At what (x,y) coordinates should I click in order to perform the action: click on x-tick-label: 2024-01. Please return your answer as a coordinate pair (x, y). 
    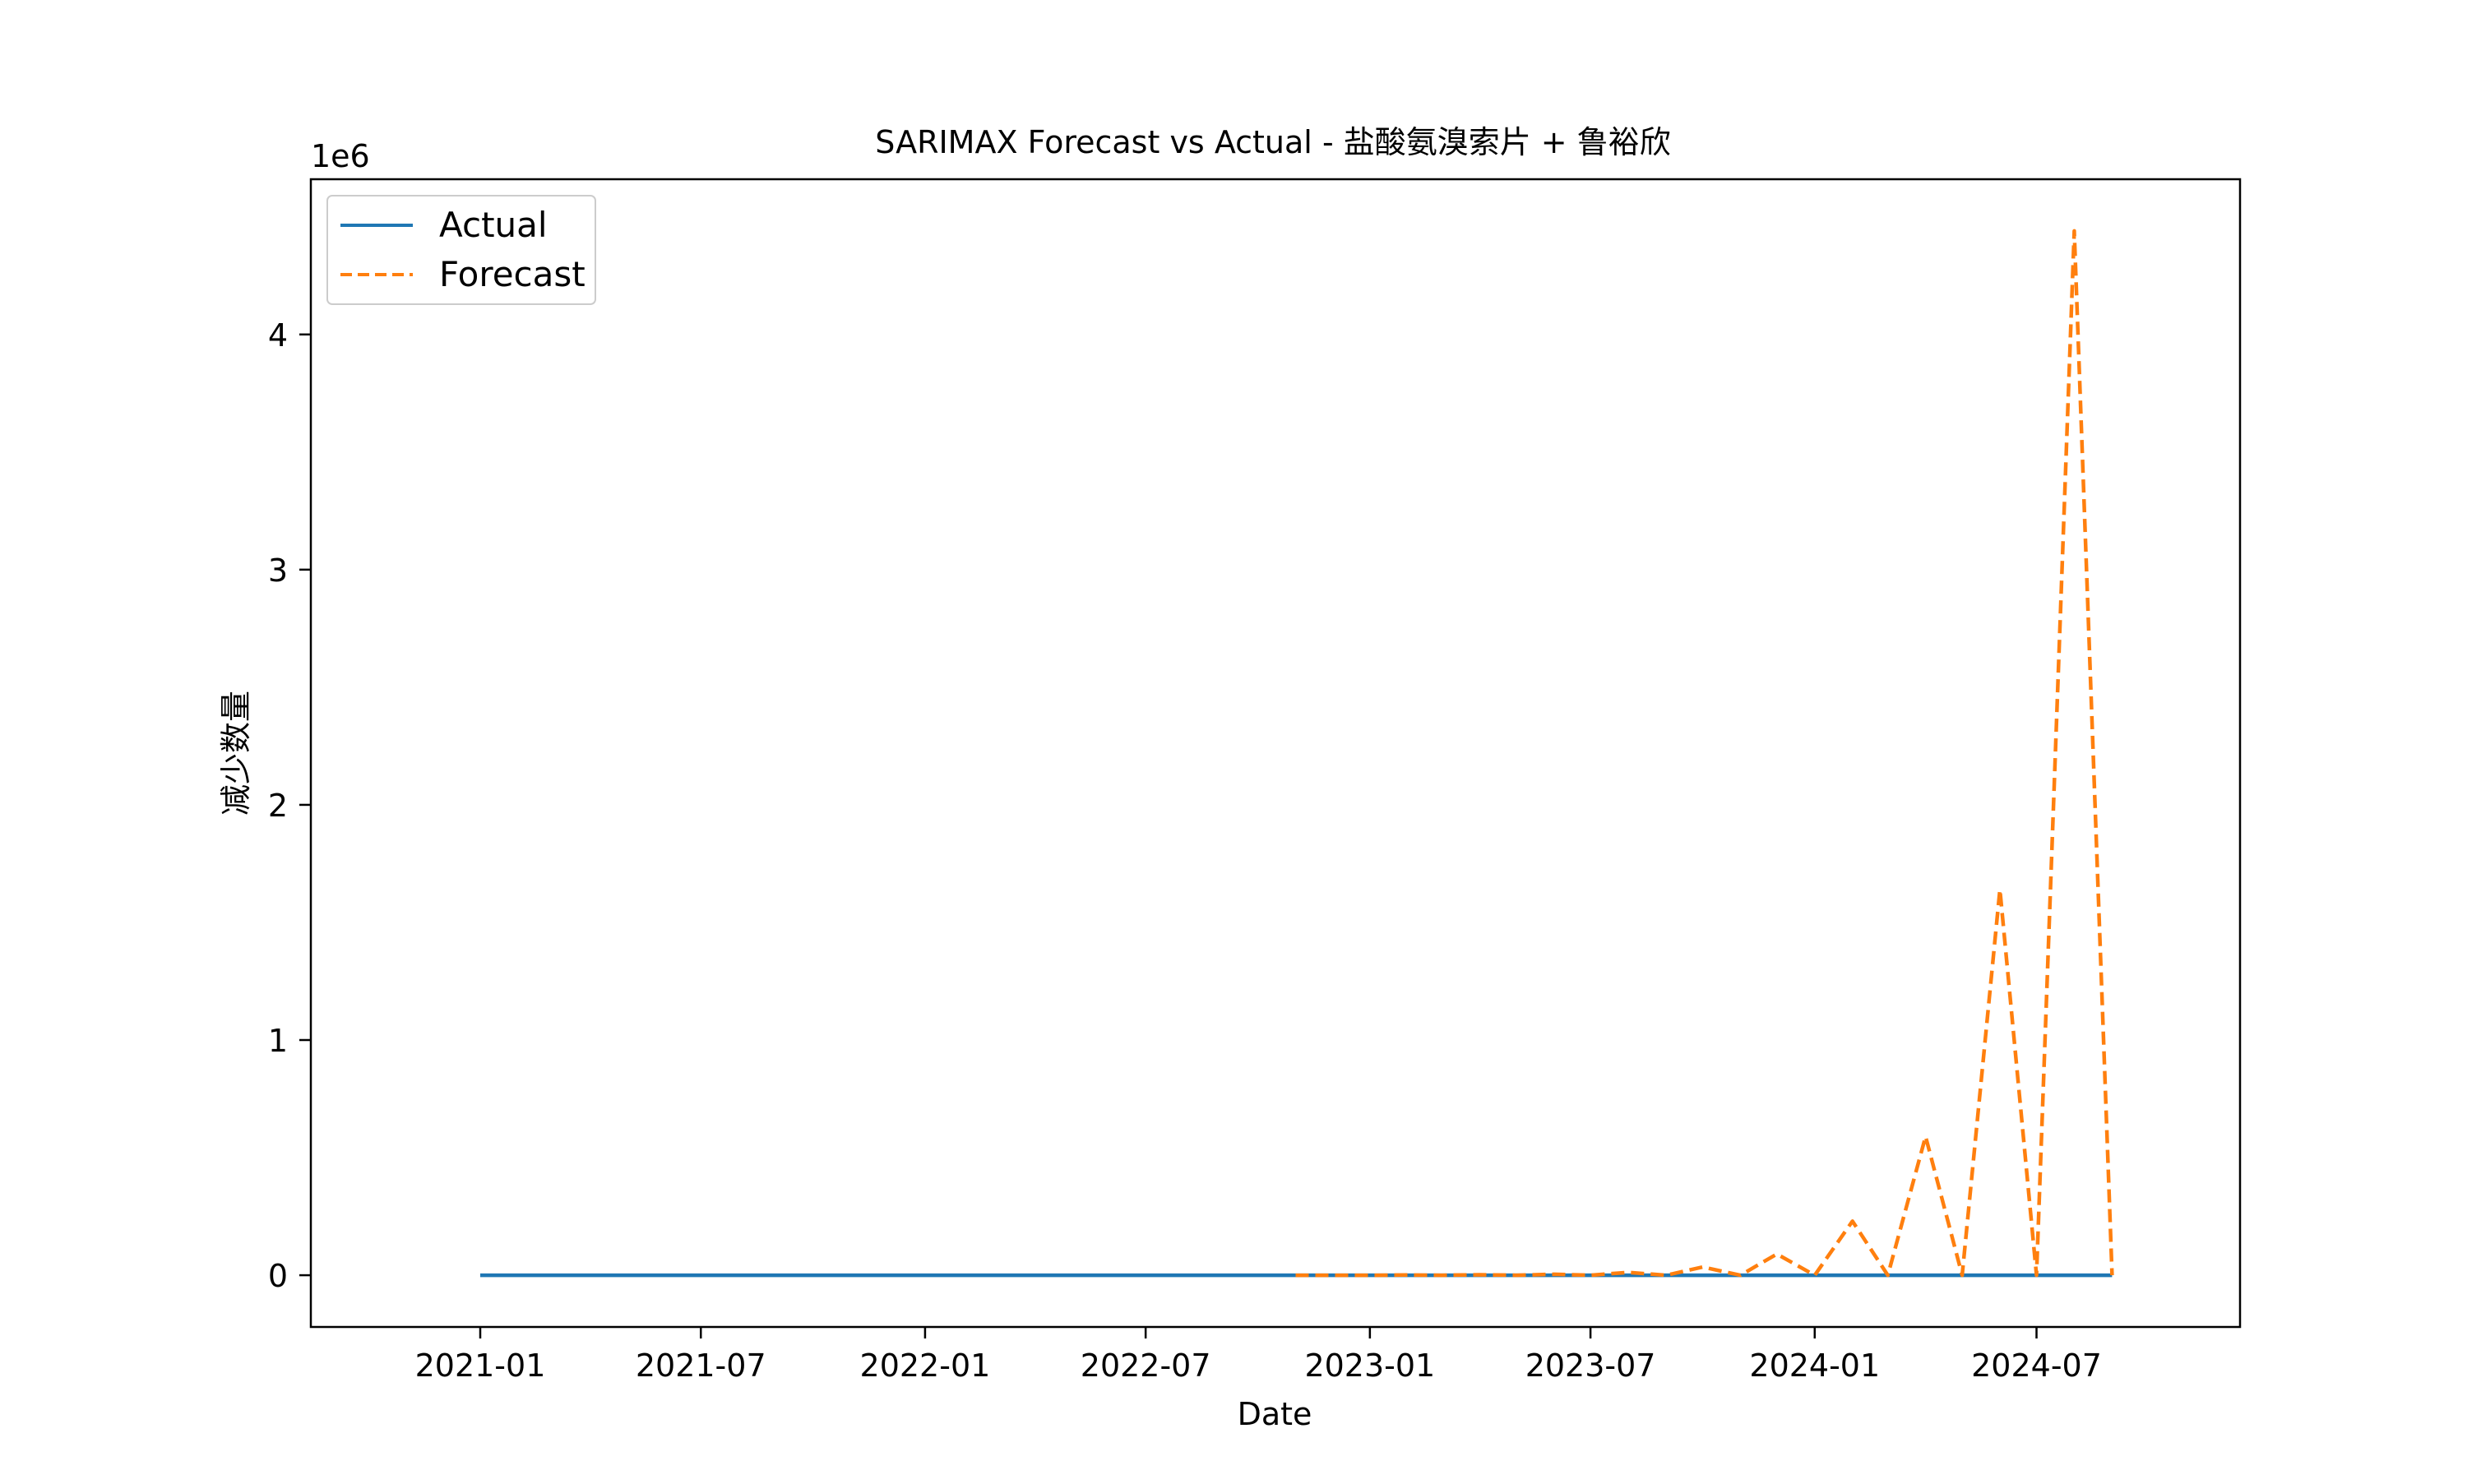
    Looking at the image, I should click on (1815, 1366).